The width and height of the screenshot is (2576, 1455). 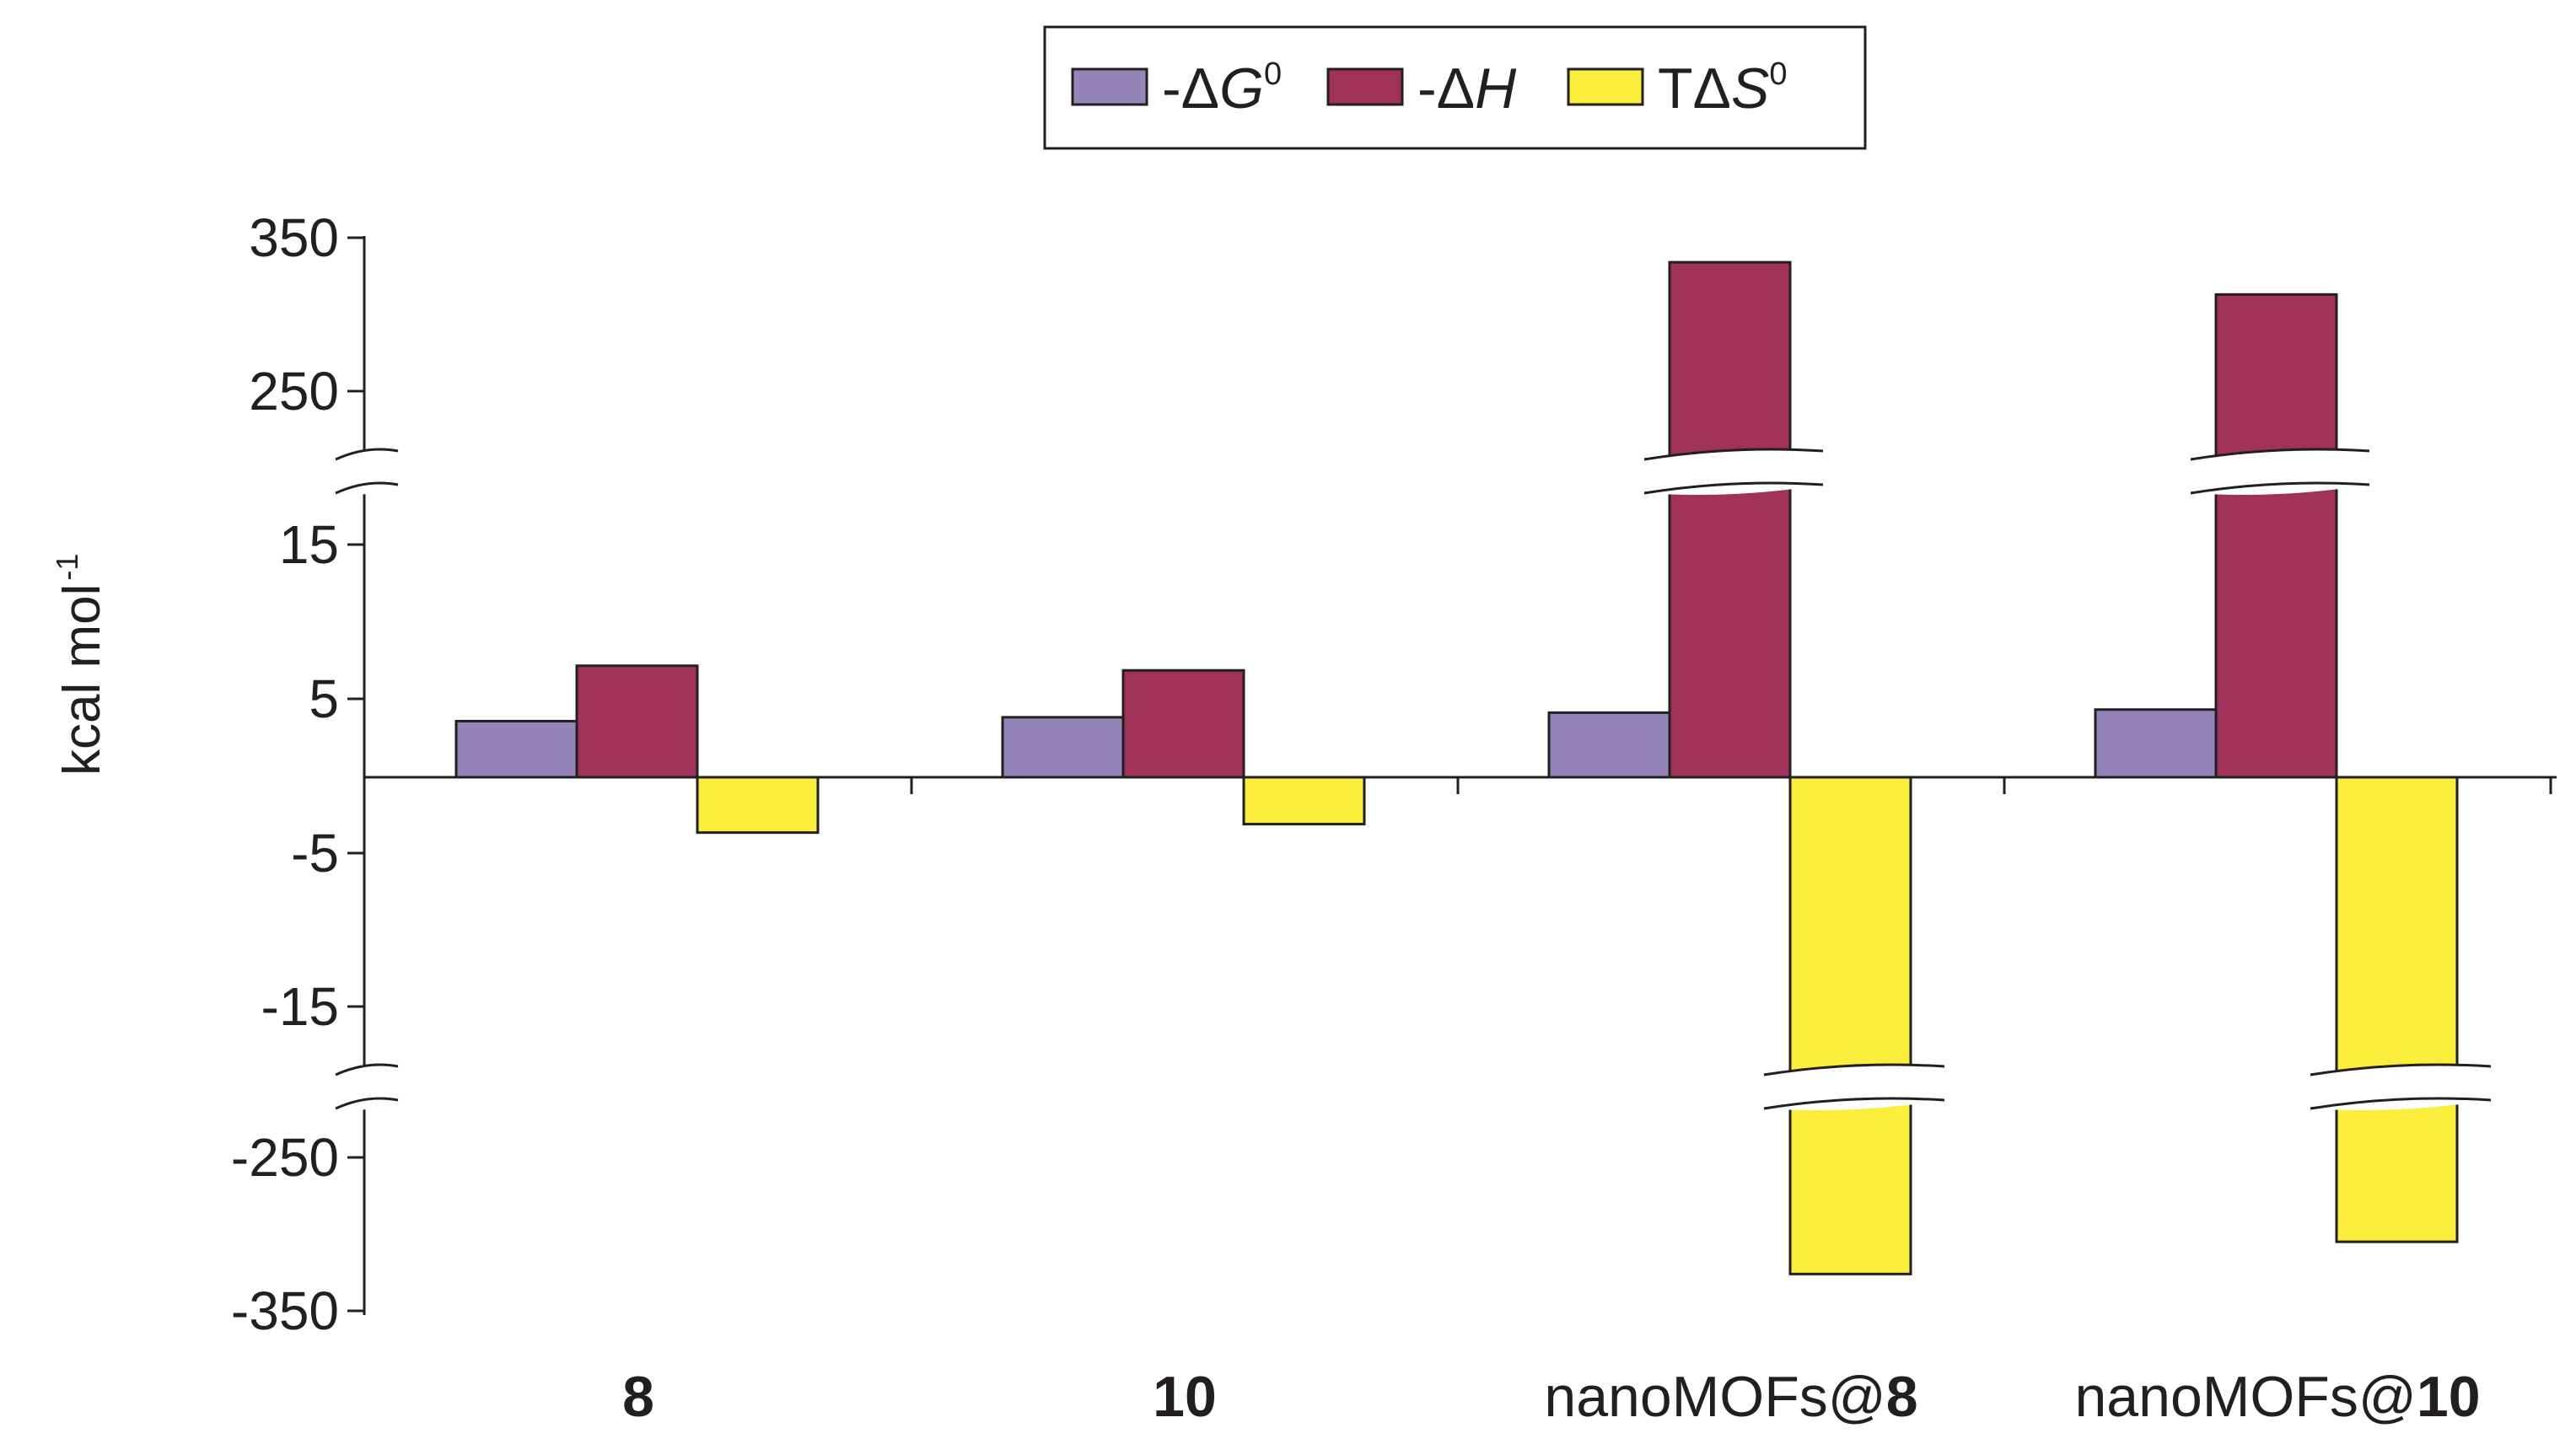 What do you see at coordinates (1109, 86) in the screenshot?
I see `legend-swatch-dg` at bounding box center [1109, 86].